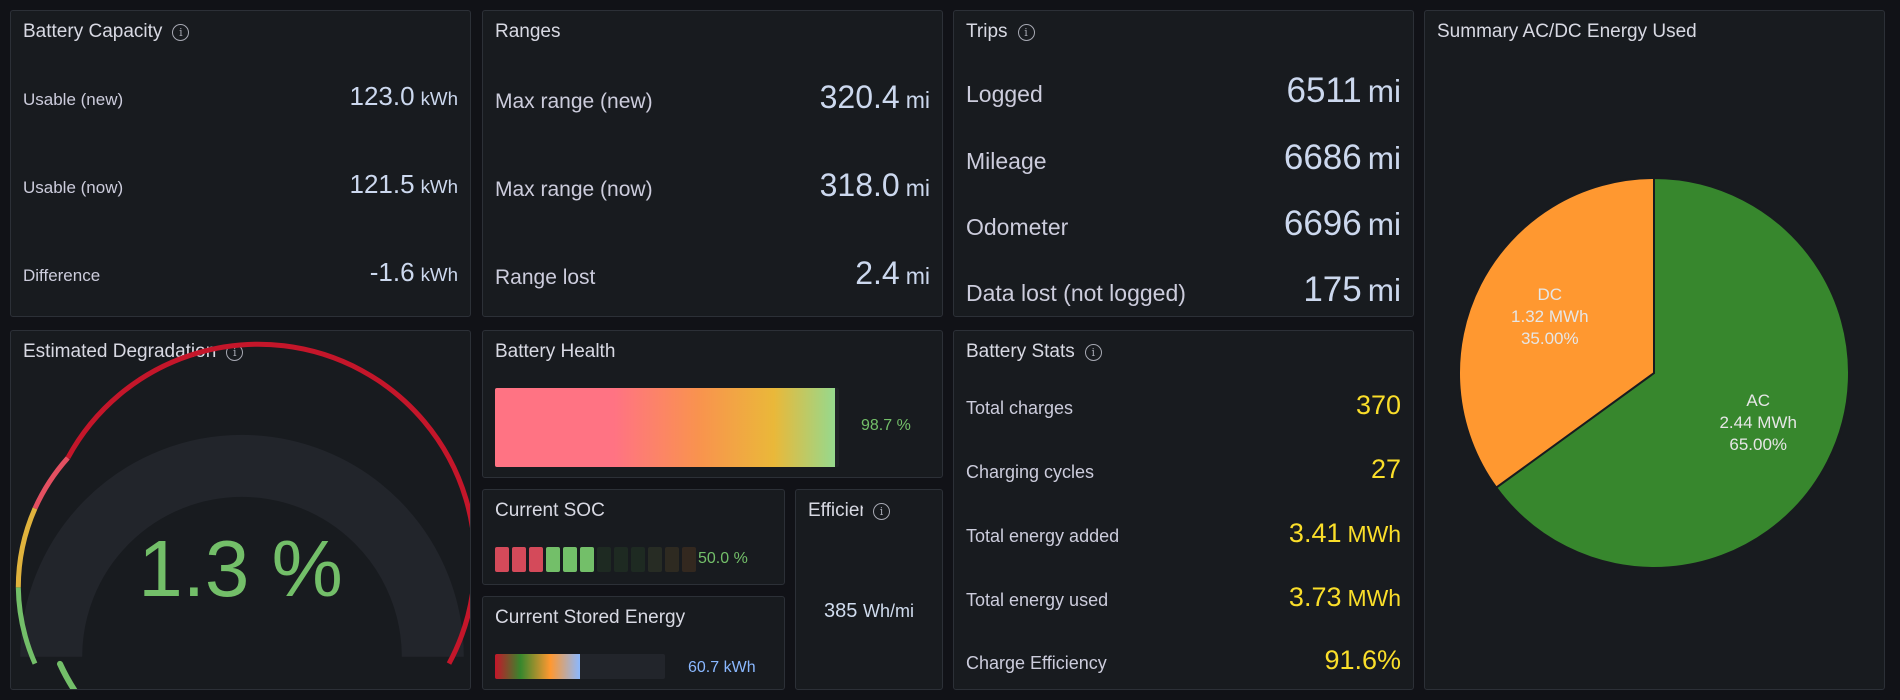 The width and height of the screenshot is (1900, 700). Describe the element at coordinates (1183, 533) in the screenshot. I see `stat-row: Total energy added 3.41 MWh` at that location.